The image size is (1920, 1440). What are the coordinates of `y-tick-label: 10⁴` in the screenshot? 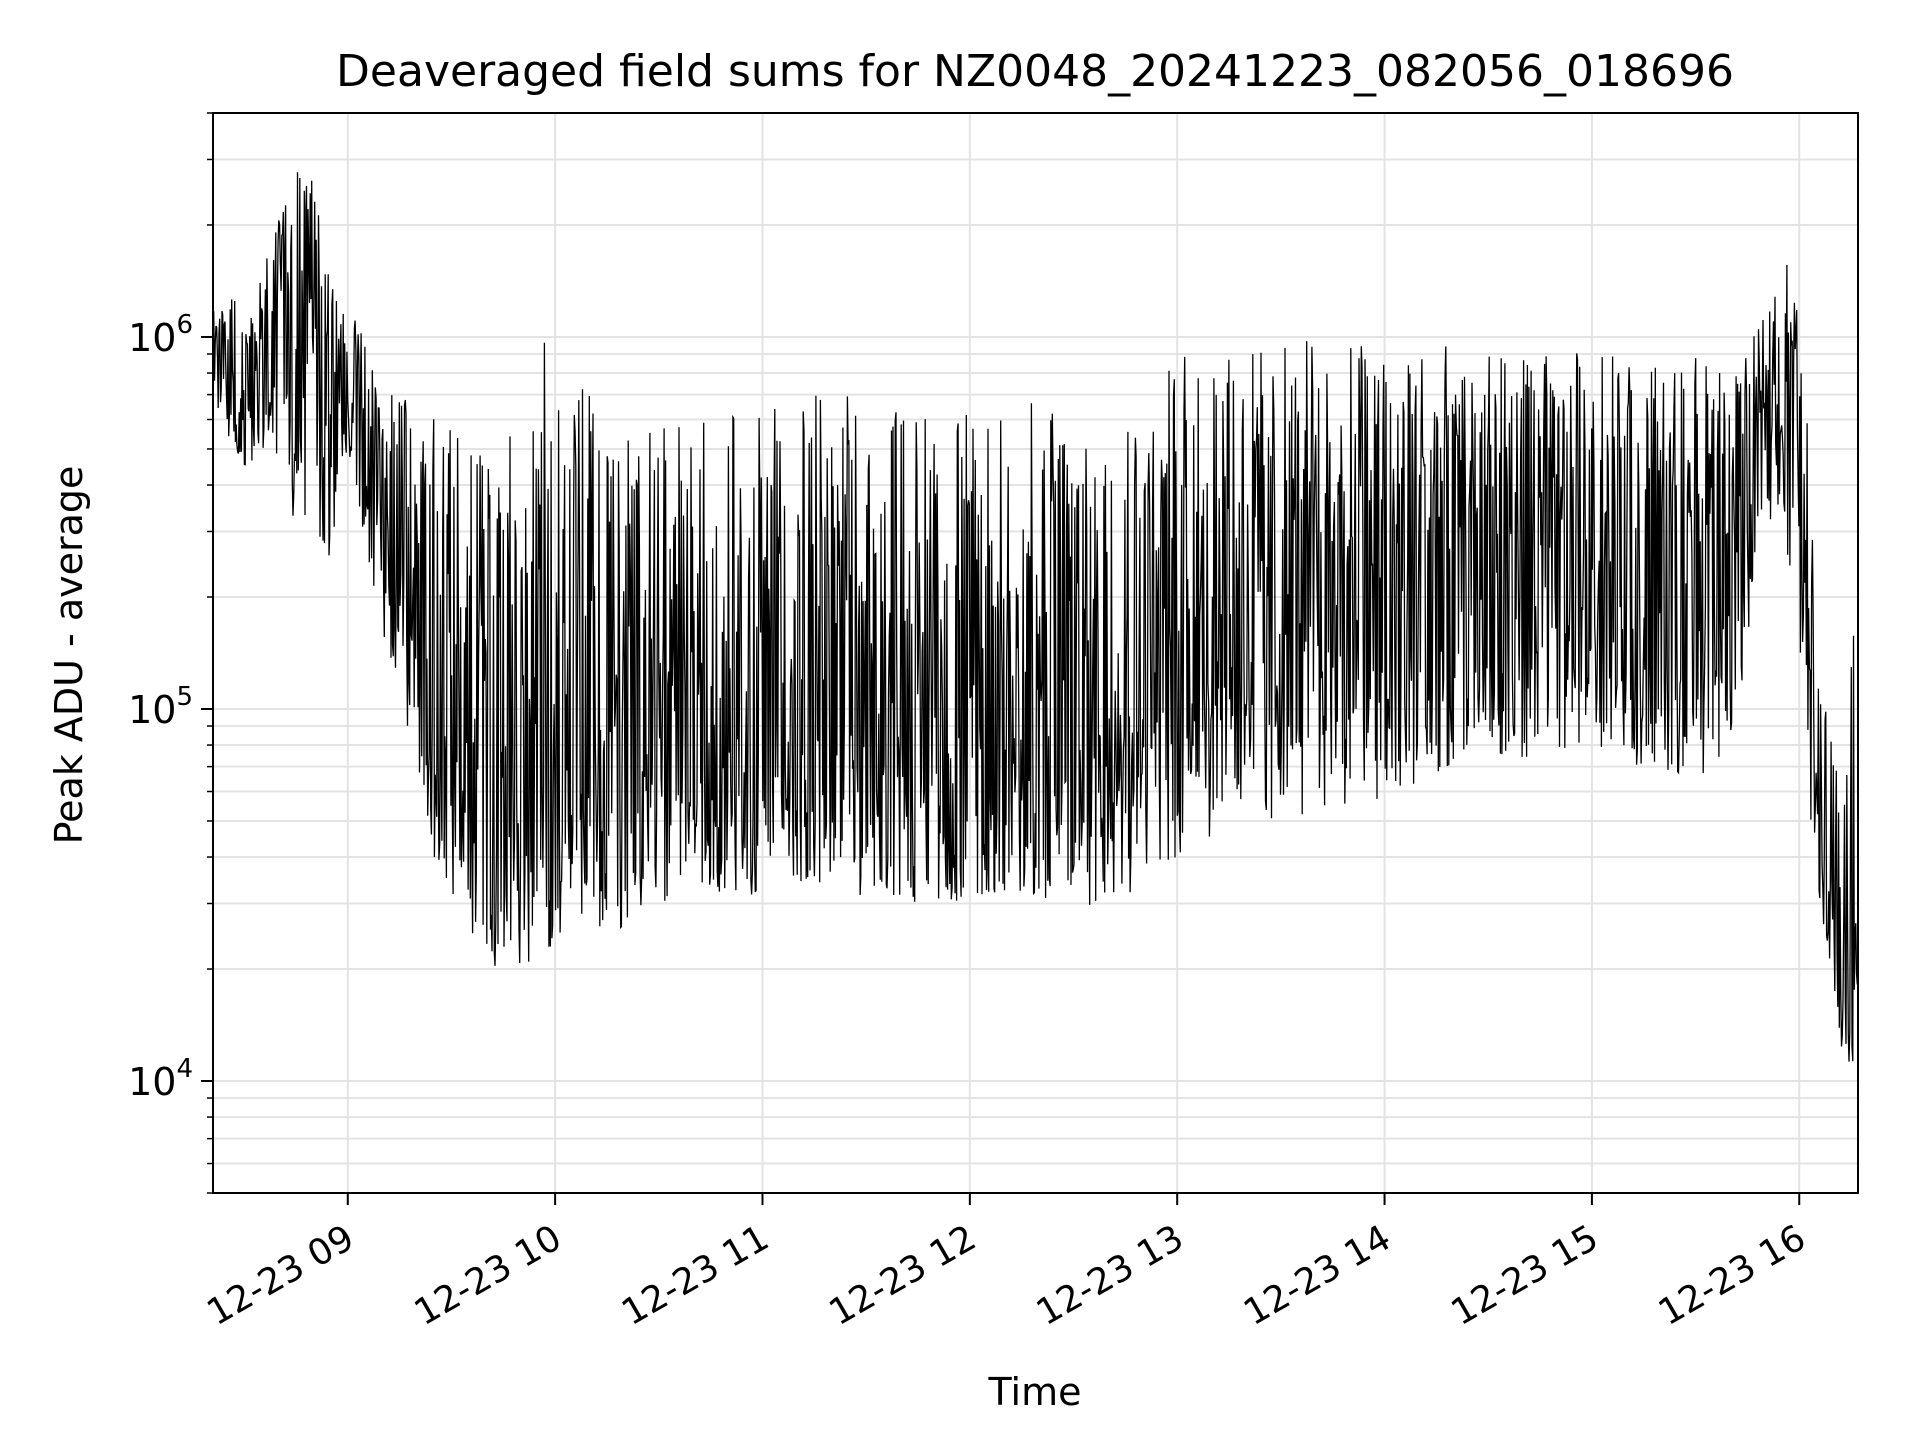 It's located at (160, 1079).